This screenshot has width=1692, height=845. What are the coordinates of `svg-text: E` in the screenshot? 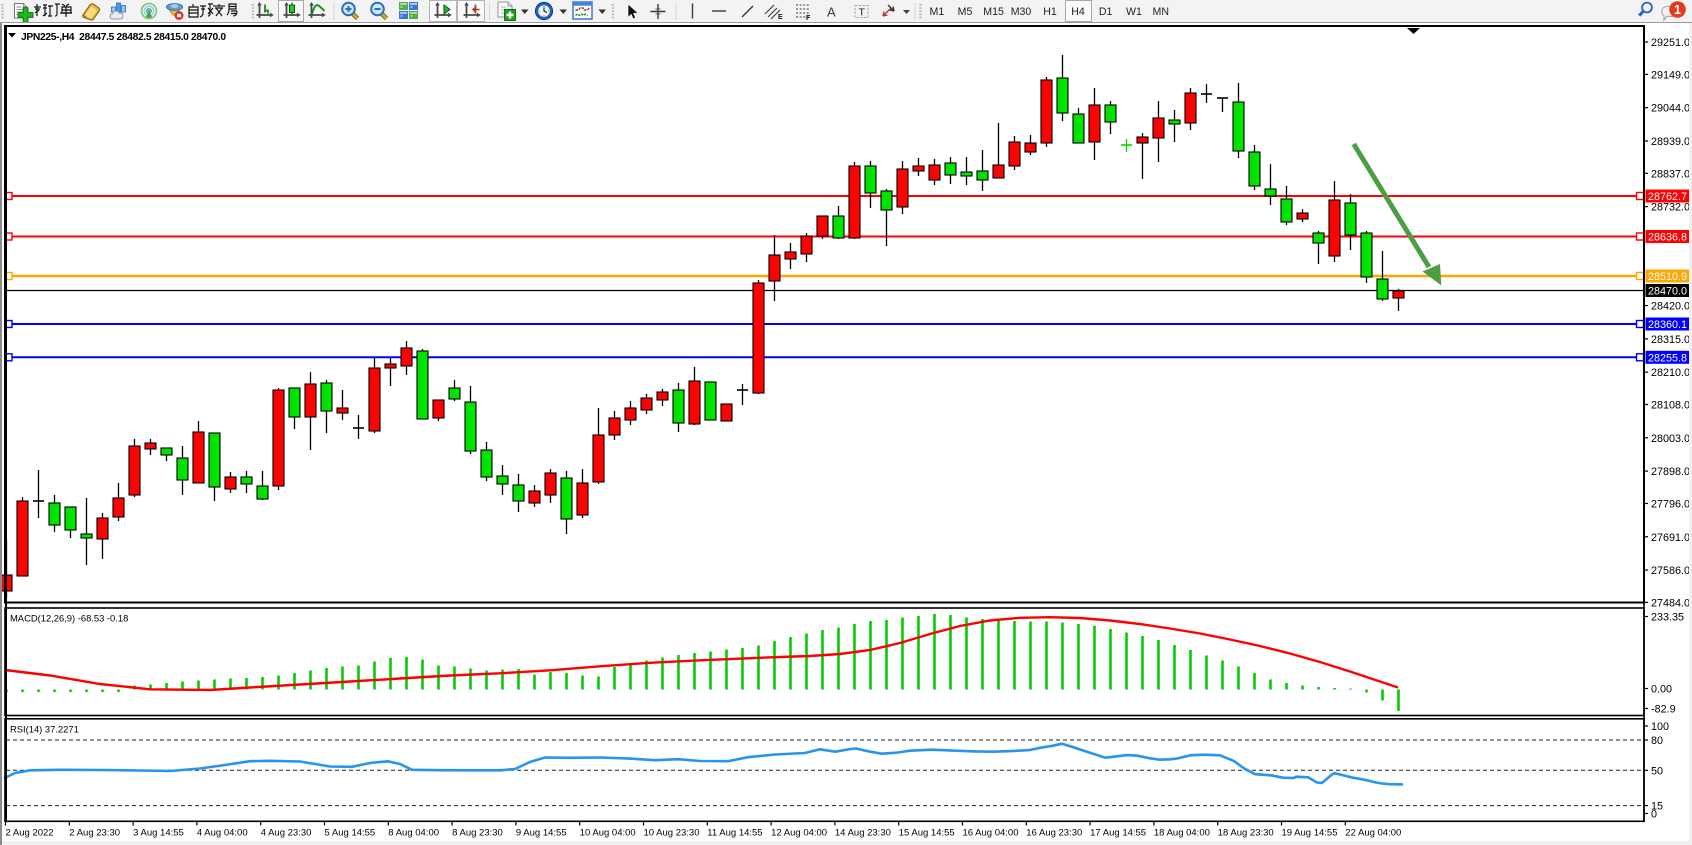 It's located at (780, 17).